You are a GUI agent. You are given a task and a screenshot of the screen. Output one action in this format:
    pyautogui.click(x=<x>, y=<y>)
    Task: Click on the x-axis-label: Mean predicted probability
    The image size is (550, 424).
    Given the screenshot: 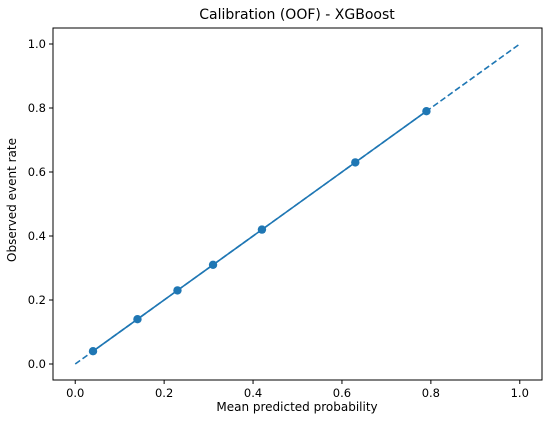 What is the action you would take?
    pyautogui.click(x=296, y=407)
    